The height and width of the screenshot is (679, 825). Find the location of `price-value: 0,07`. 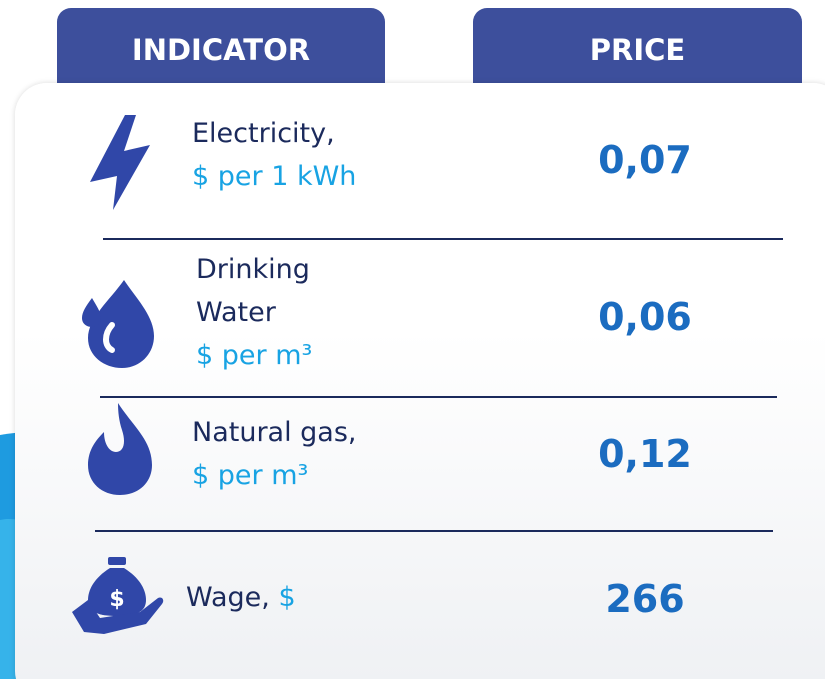

price-value: 0,07 is located at coordinates (645, 160).